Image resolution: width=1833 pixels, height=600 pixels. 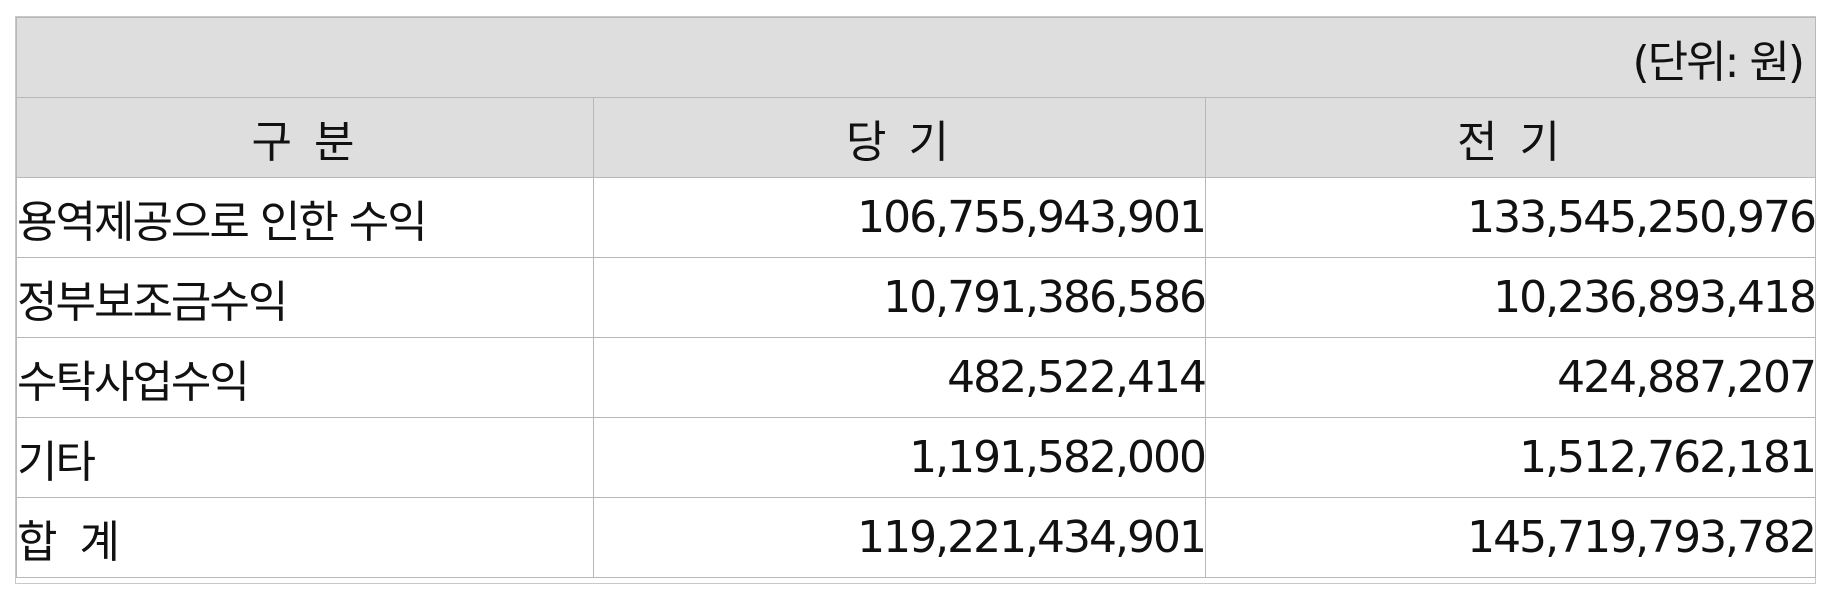 I want to click on header-category: 구 분, so click(x=305, y=137).